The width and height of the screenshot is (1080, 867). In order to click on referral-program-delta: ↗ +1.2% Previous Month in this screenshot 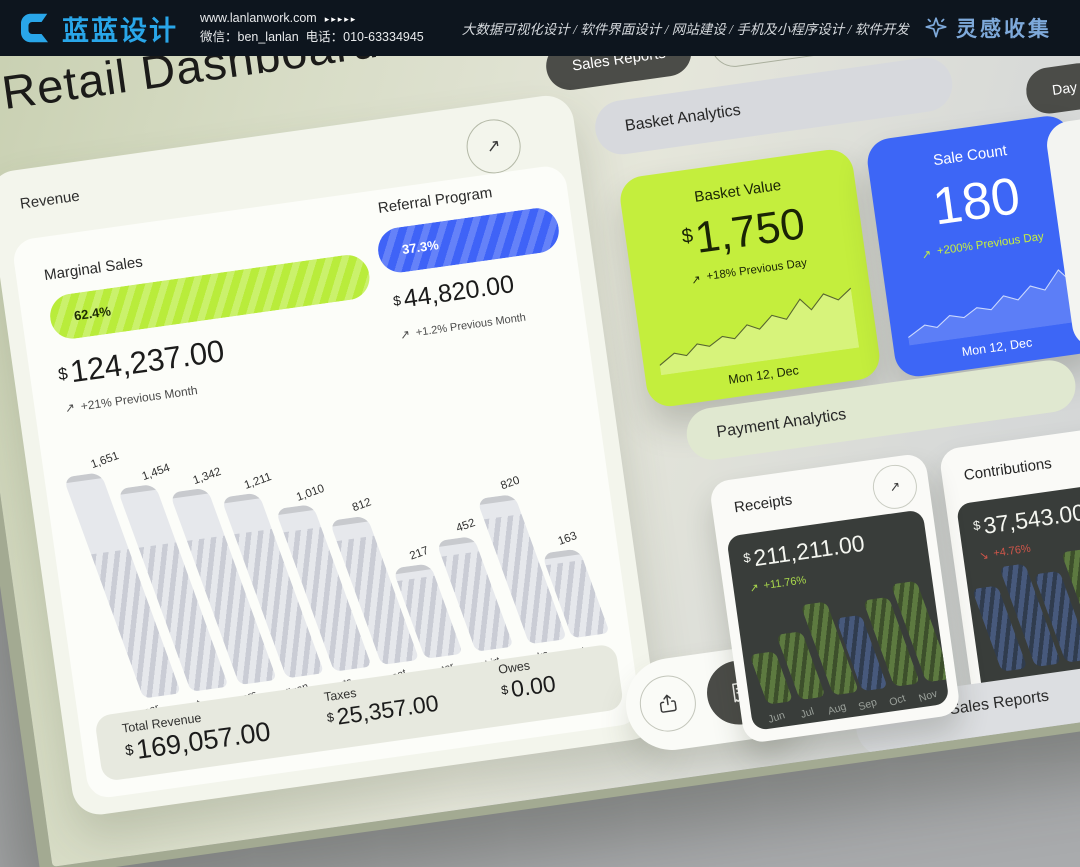, I will do `click(463, 327)`.